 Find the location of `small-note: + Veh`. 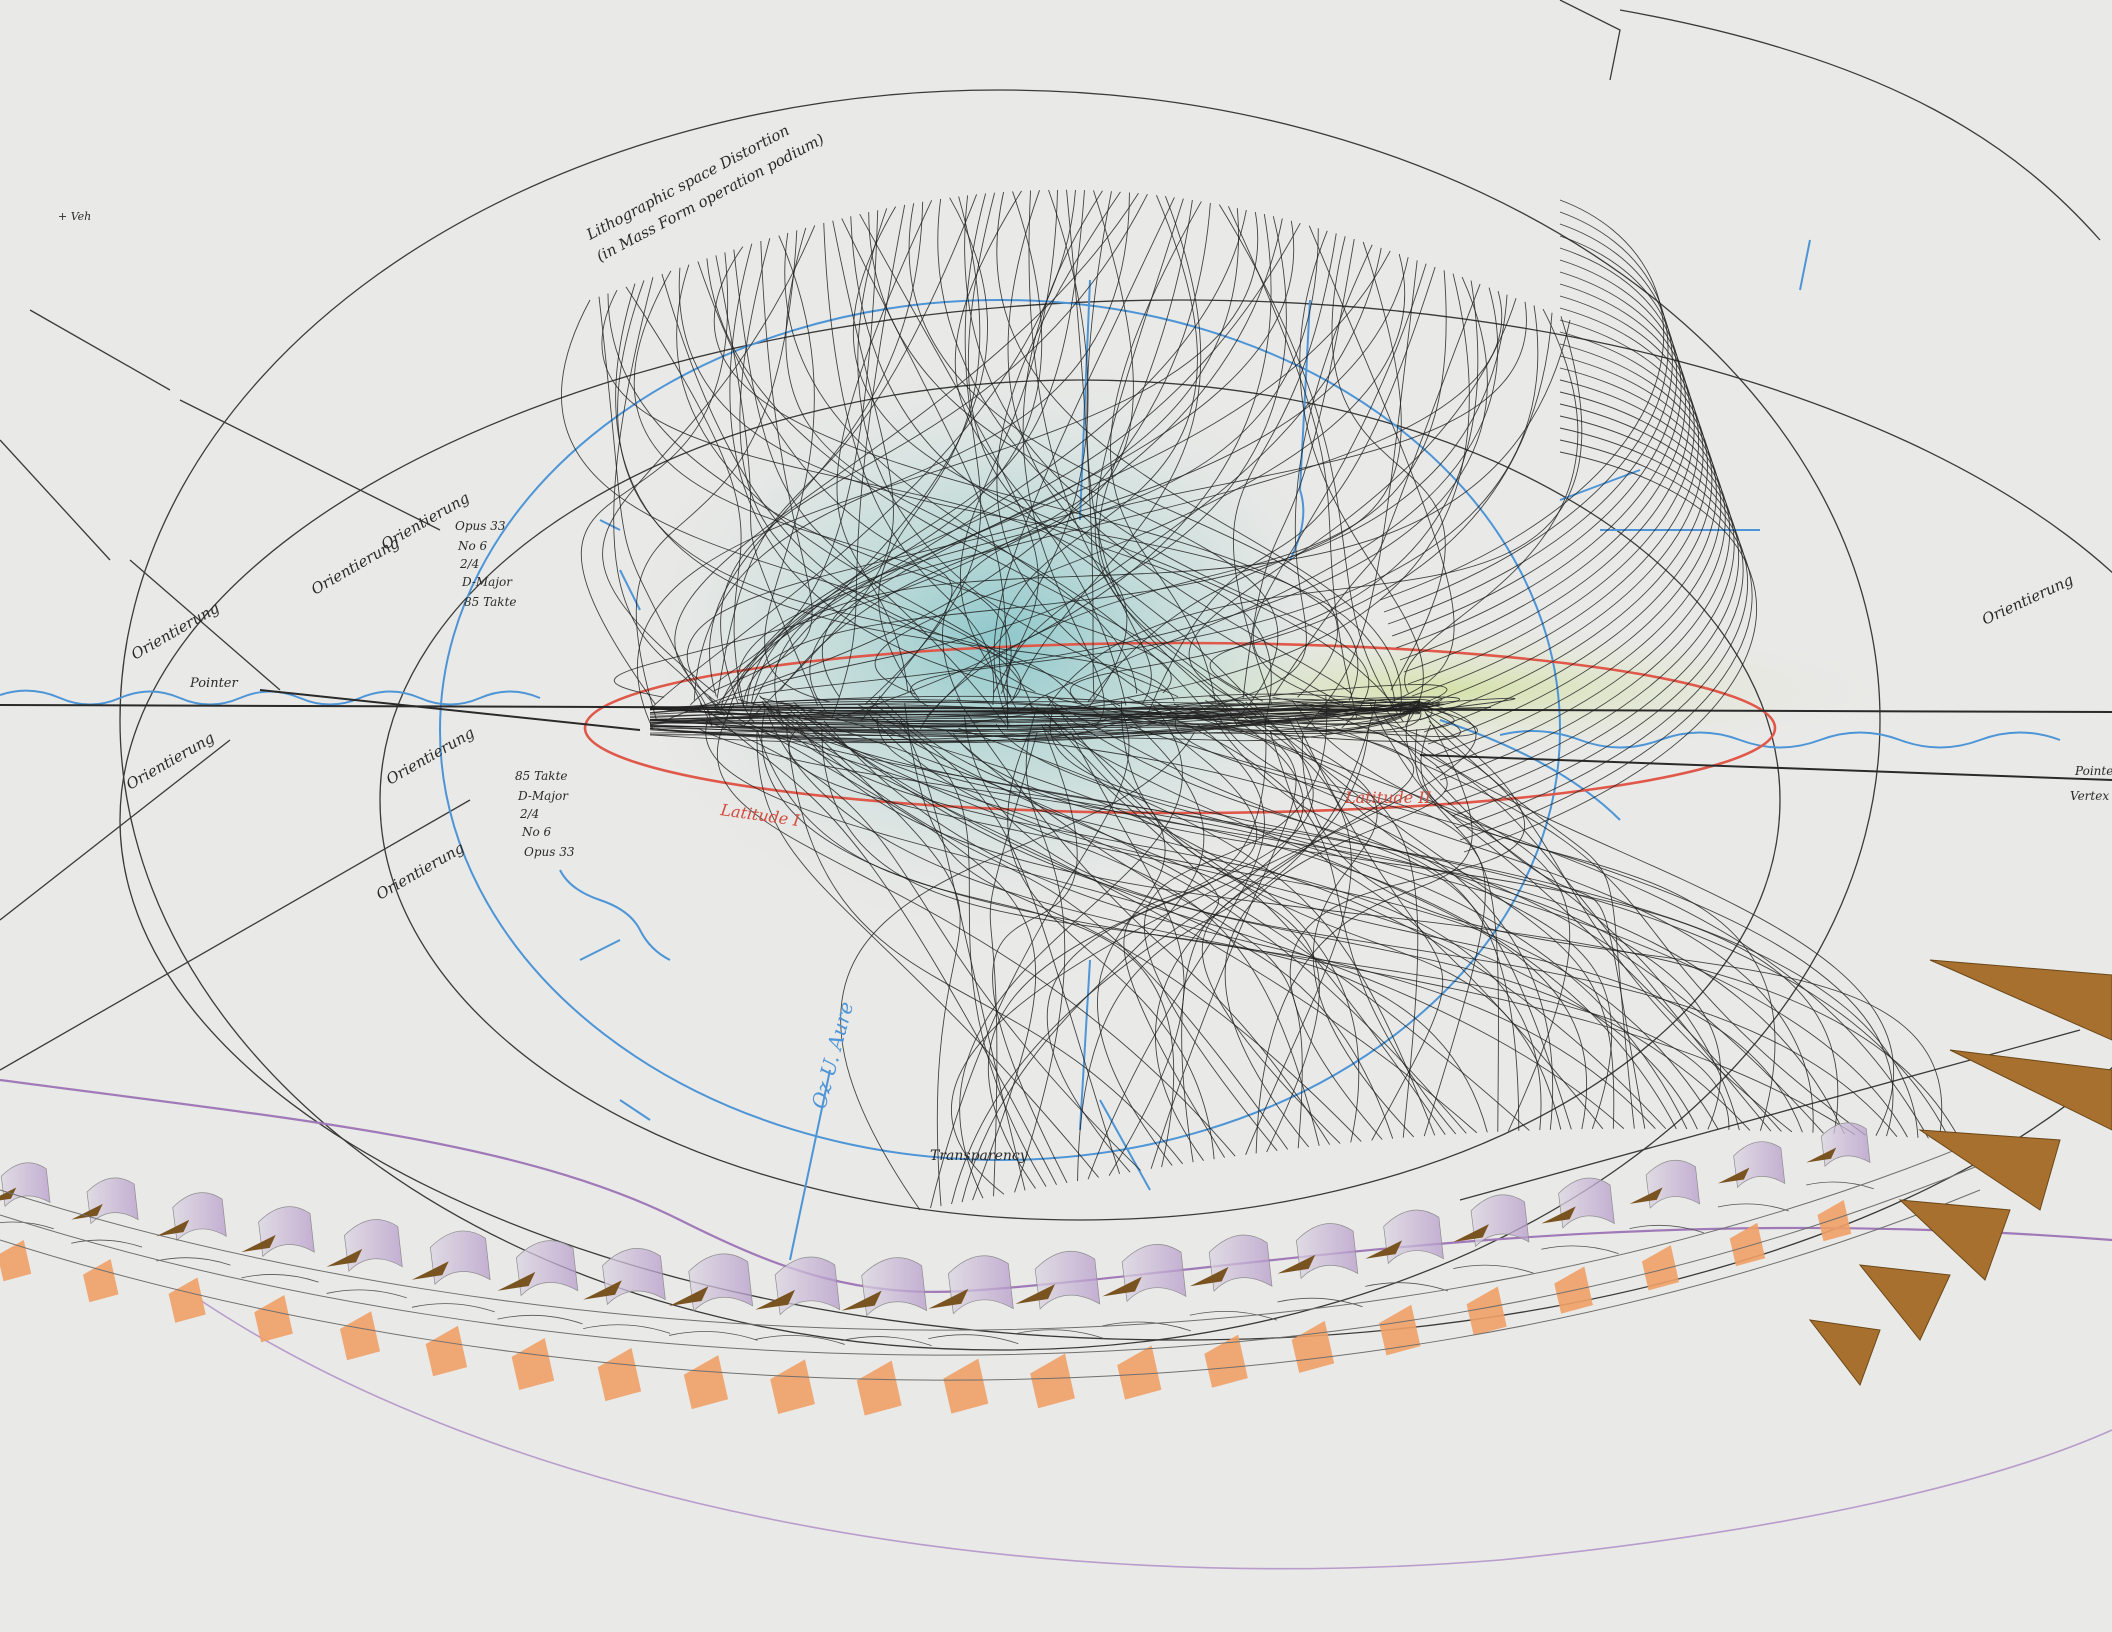

small-note: + Veh is located at coordinates (74, 216).